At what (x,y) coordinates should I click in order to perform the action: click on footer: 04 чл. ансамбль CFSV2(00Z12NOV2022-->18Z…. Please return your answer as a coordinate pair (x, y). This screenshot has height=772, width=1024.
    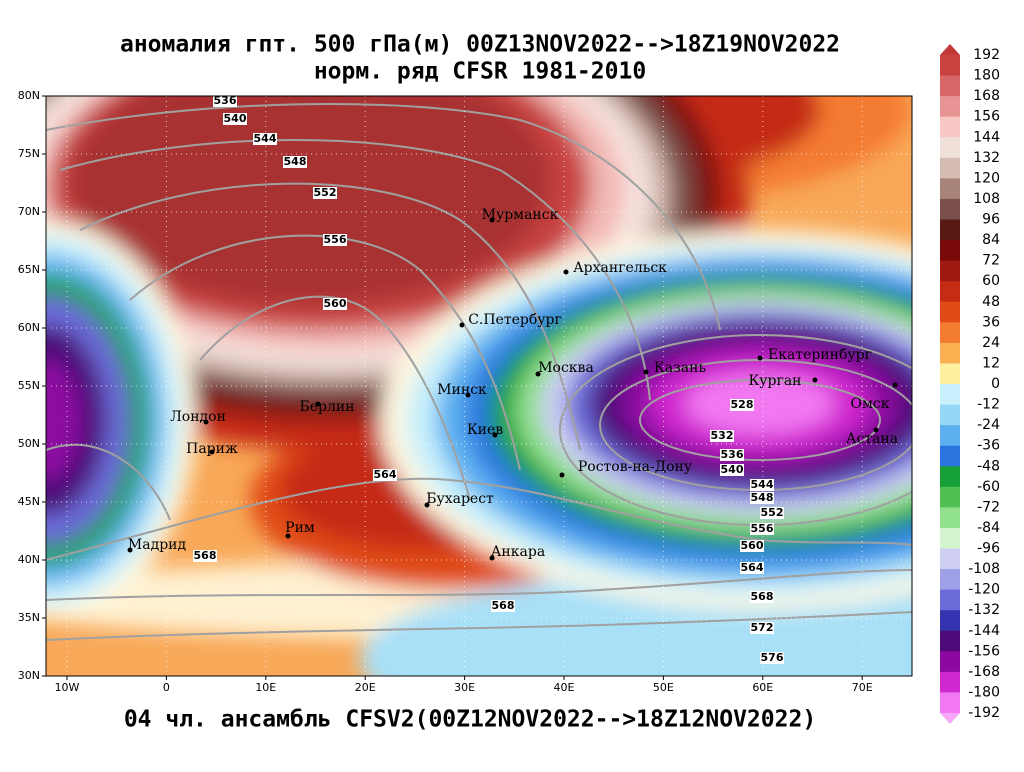
    Looking at the image, I should click on (470, 720).